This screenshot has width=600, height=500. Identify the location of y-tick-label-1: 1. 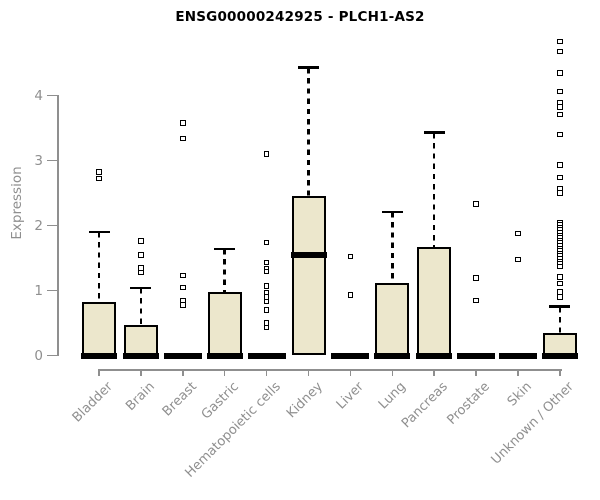
(38, 290).